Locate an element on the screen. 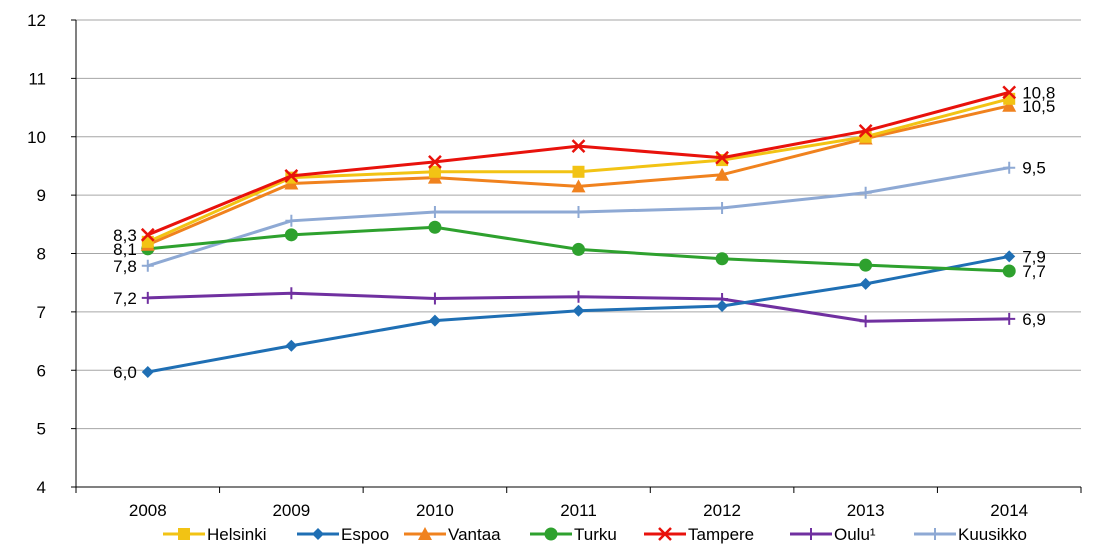 Image resolution: width=1097 pixels, height=548 pixels. legend-item: Espoo is located at coordinates (343, 534).